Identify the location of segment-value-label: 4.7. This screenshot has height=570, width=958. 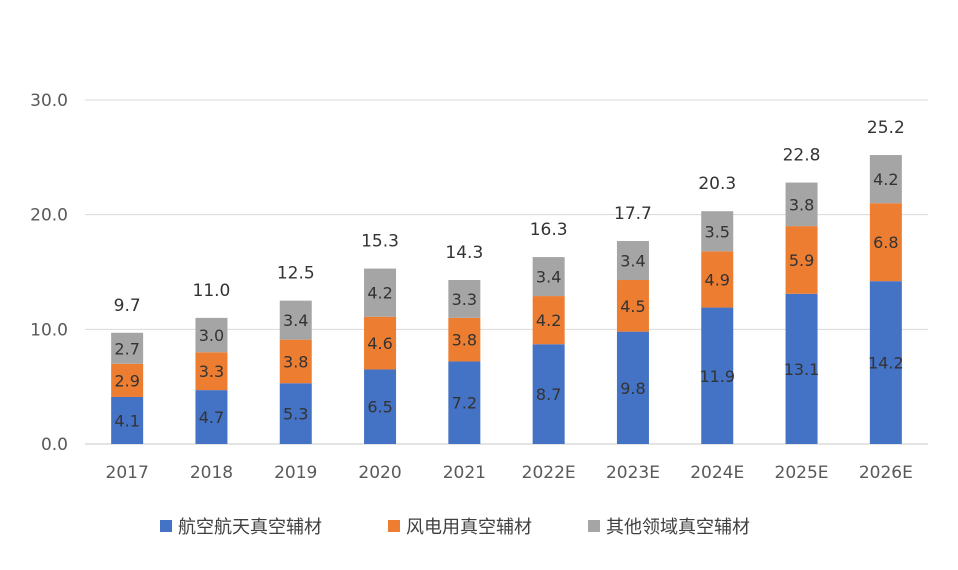
(211, 417).